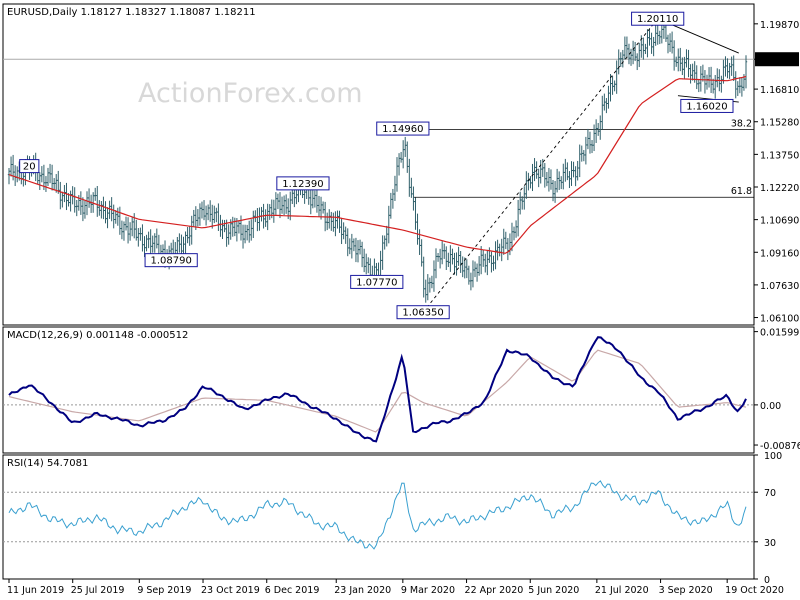  I want to click on price-y-tick-label: 1.09160, so click(779, 253).